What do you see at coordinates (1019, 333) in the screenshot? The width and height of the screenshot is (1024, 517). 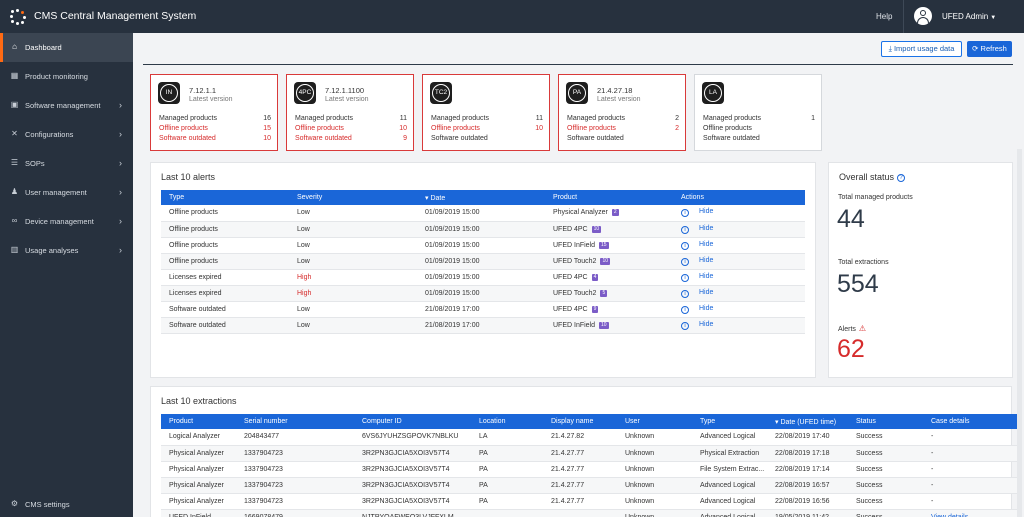 I see `scrollbar` at bounding box center [1019, 333].